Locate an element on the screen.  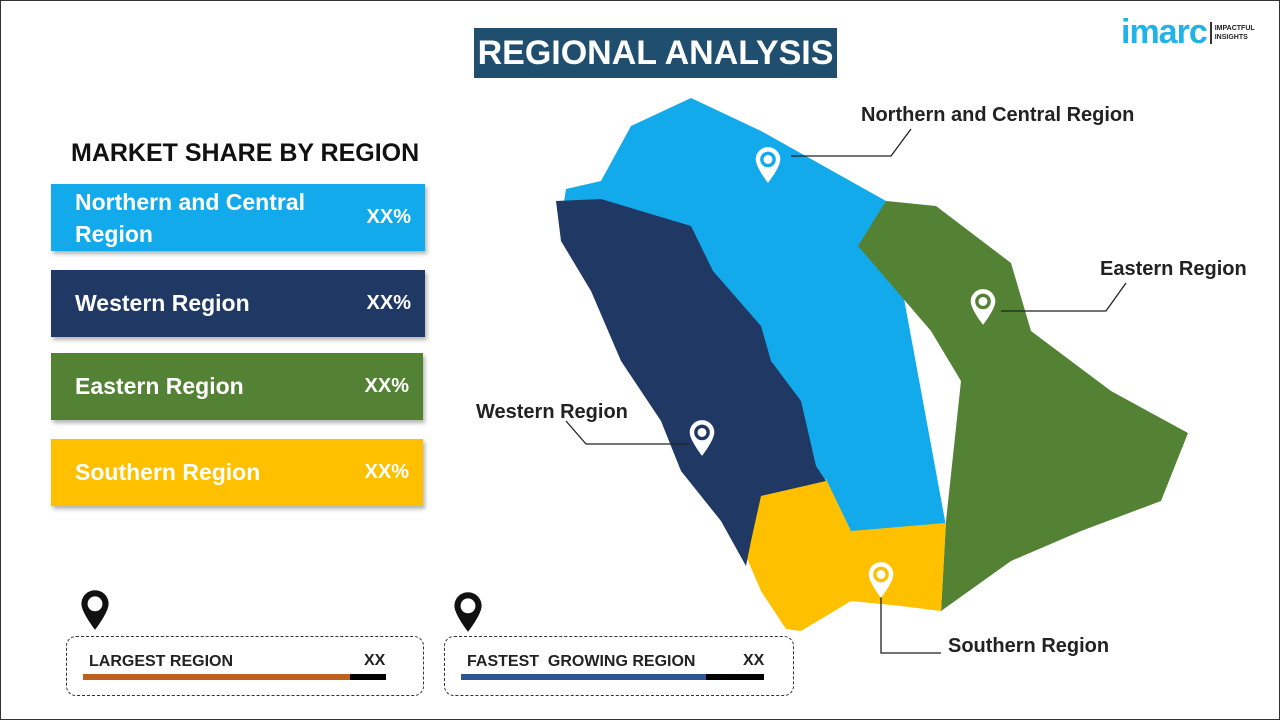
legend-item-western: Western Region XX% is located at coordinates (238, 303).